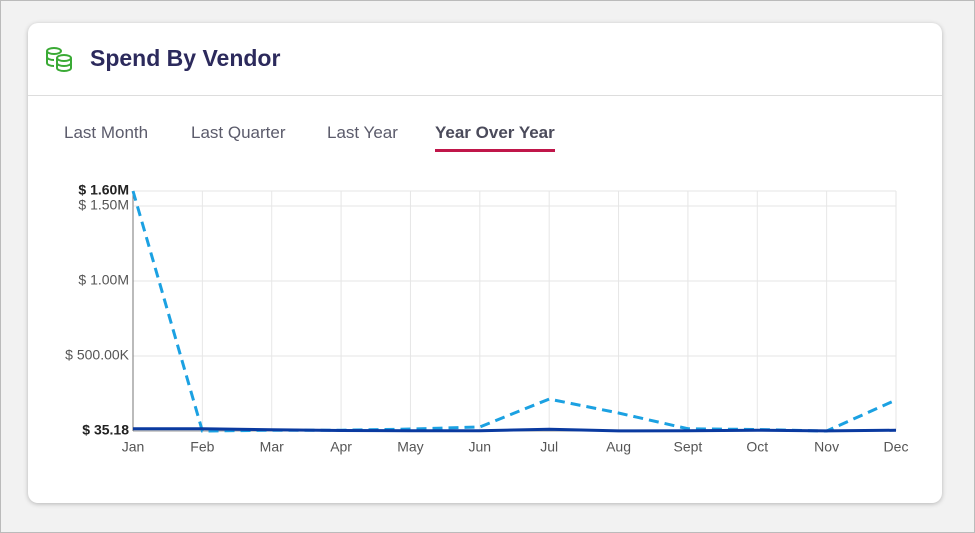  What do you see at coordinates (97, 355) in the screenshot?
I see `y-tick-label: $ 500.00K` at bounding box center [97, 355].